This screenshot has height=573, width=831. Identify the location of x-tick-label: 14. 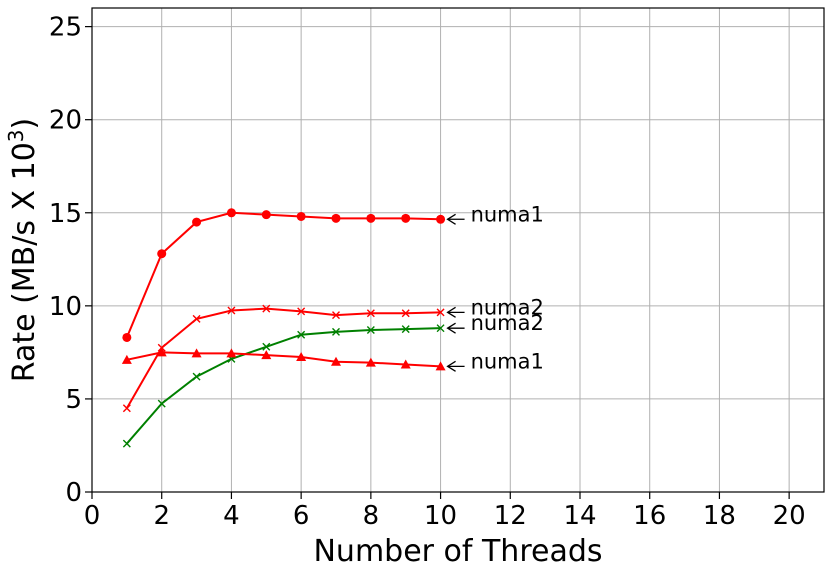
(579, 516).